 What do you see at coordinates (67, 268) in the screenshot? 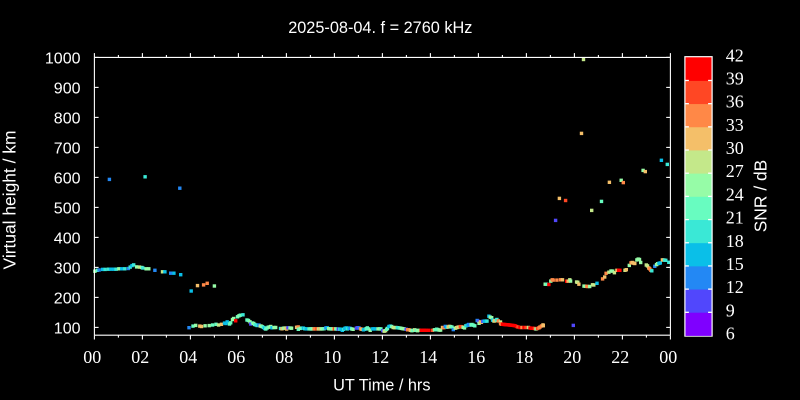
I see `svg-text: 300` at bounding box center [67, 268].